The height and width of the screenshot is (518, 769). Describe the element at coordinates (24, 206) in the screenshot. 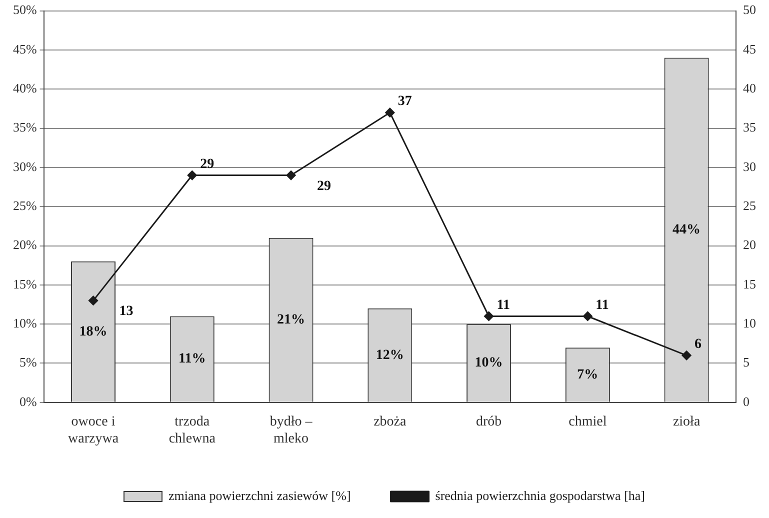

I see `y-tick-label: 25%` at that location.